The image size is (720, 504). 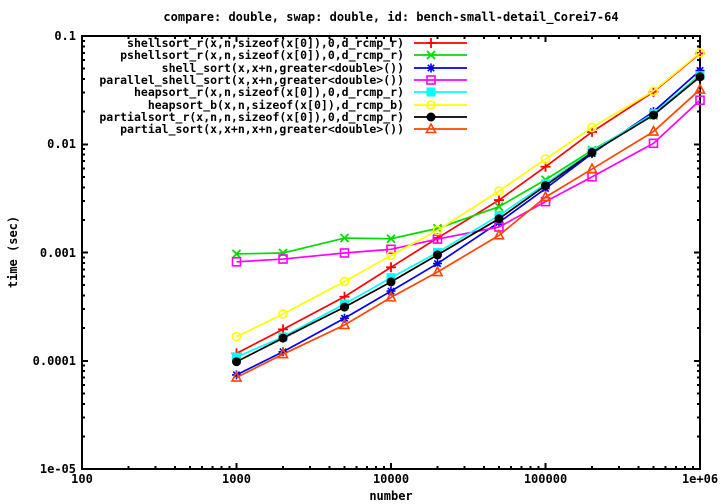 I want to click on y-tick-label: 0.01, so click(x=61, y=144).